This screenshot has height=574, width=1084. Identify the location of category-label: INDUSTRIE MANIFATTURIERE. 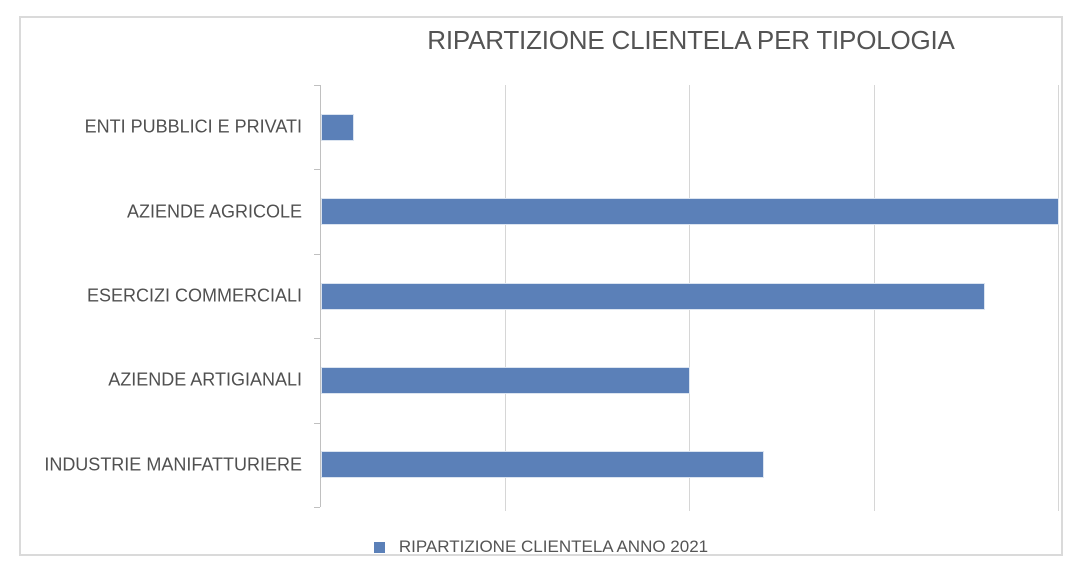
(173, 464).